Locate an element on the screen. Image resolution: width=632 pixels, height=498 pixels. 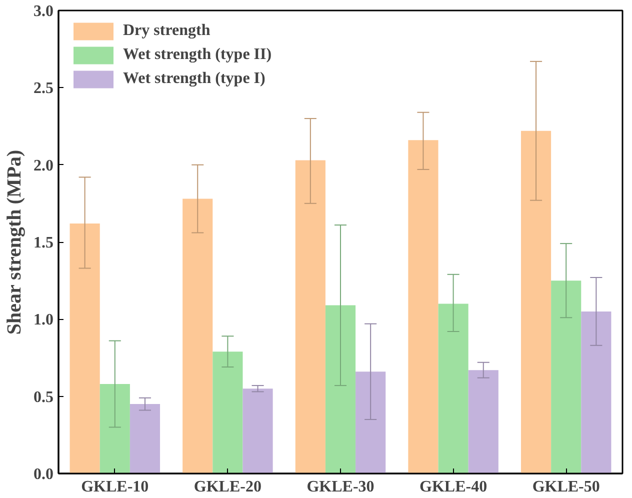
legend-label: Wet strength (type I) is located at coordinates (194, 79).